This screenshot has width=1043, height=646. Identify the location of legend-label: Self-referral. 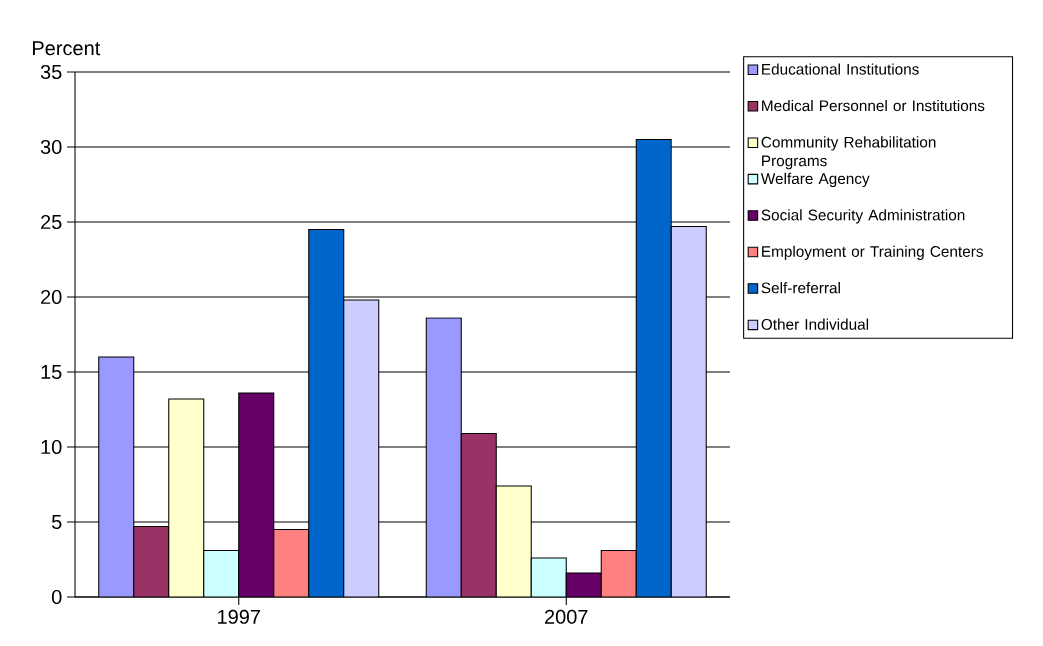
(800, 288).